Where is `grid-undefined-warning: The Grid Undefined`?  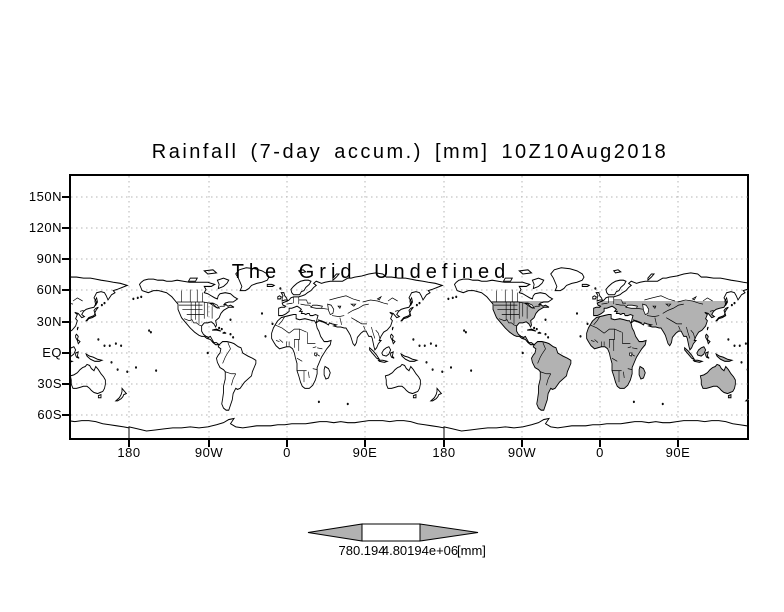
grid-undefined-warning: The Grid Undefined is located at coordinates (371, 272).